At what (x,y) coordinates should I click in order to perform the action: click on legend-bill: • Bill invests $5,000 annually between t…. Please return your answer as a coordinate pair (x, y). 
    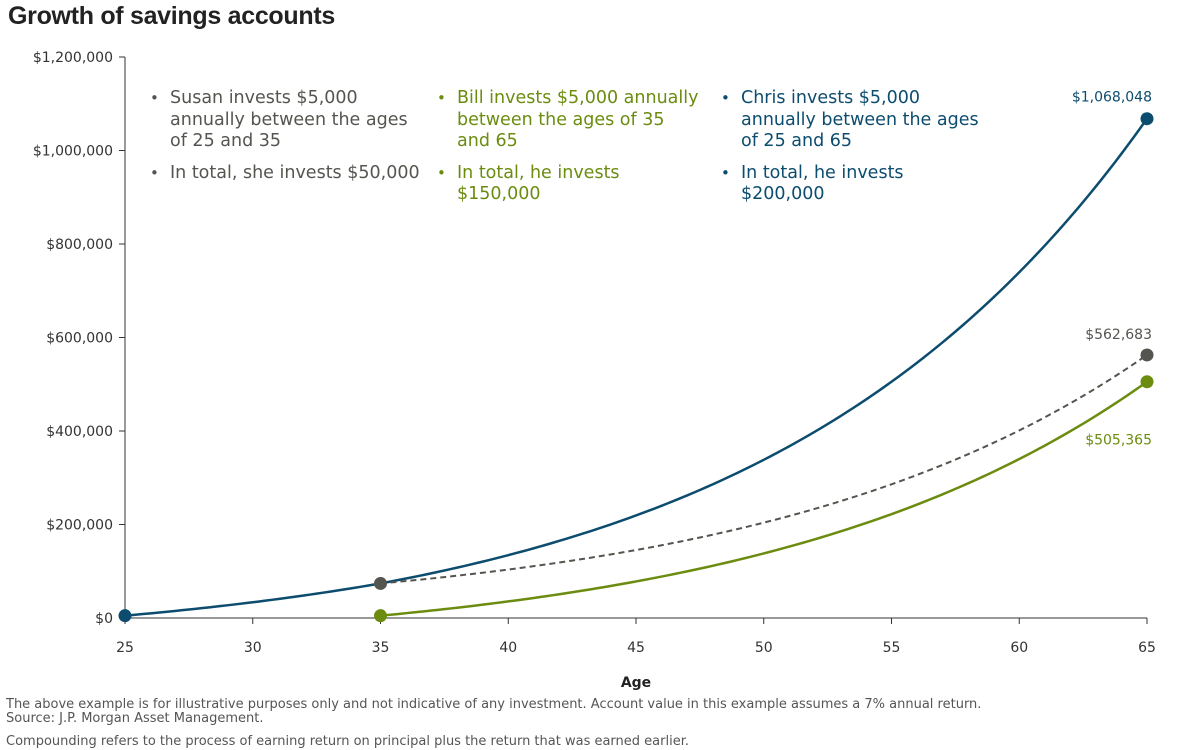
    Looking at the image, I should click on (569, 152).